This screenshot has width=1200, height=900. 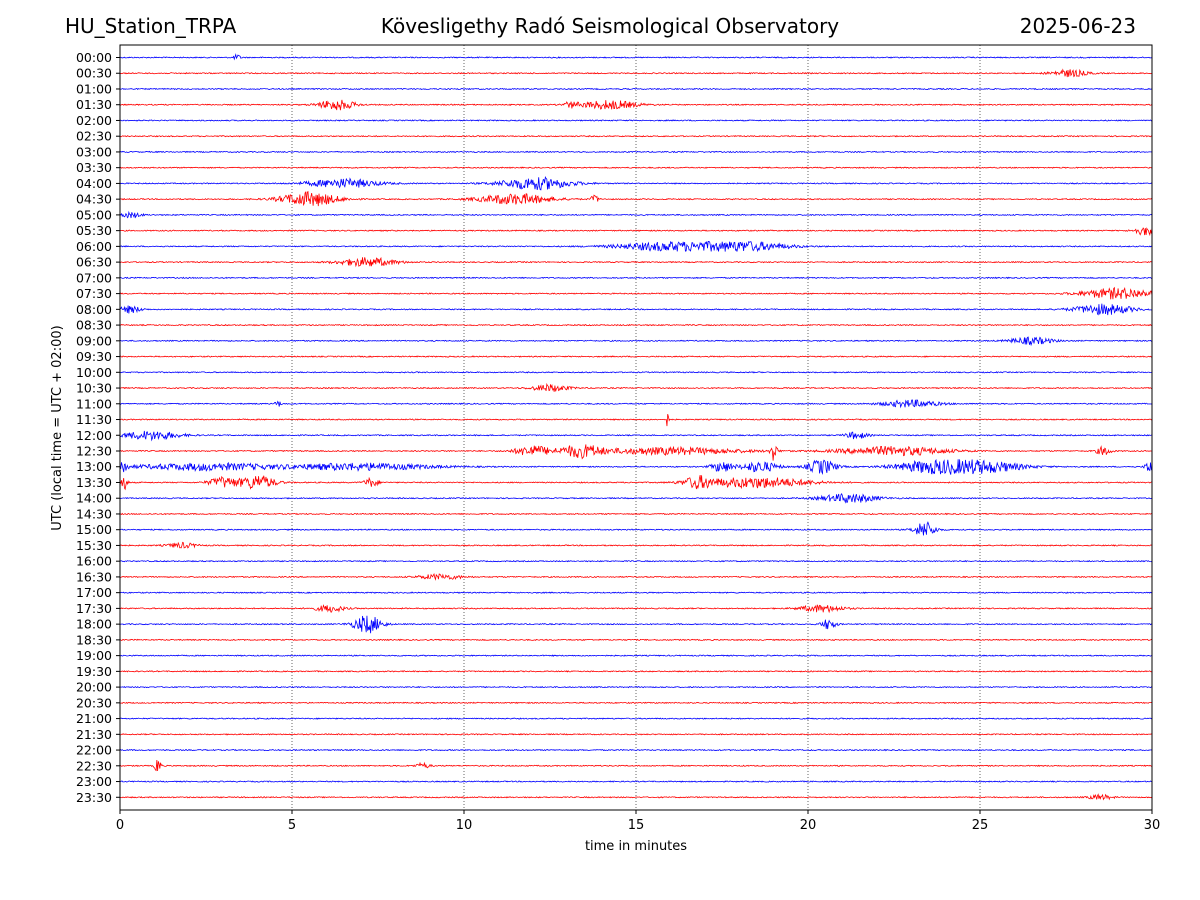 What do you see at coordinates (94, 356) in the screenshot?
I see `y-tick-label: 09:30` at bounding box center [94, 356].